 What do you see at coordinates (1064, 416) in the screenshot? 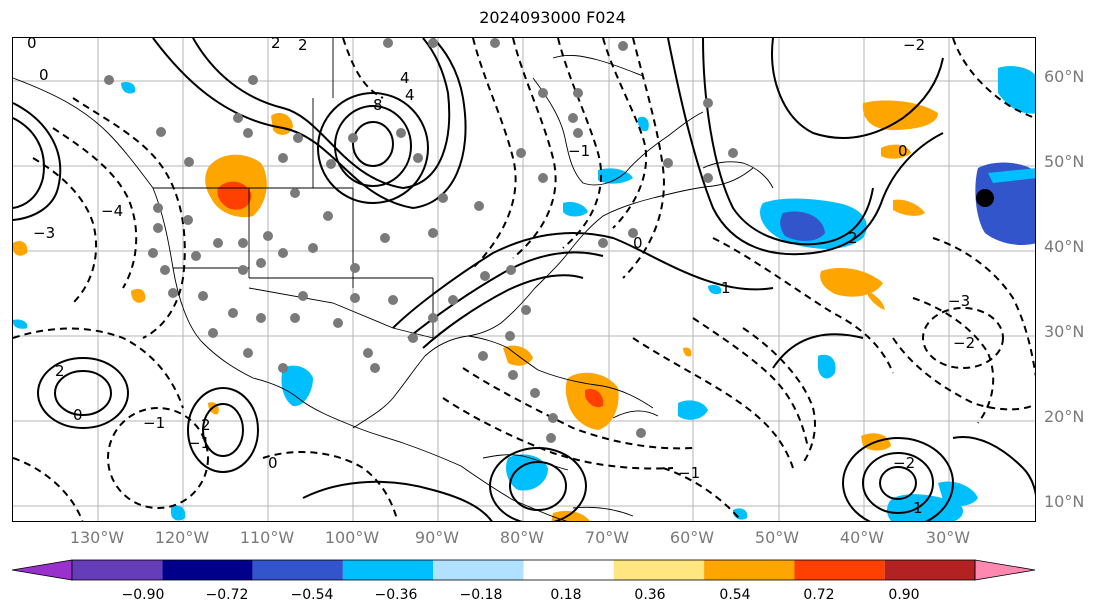
I see `lat-label-20n: 20°N` at bounding box center [1064, 416].